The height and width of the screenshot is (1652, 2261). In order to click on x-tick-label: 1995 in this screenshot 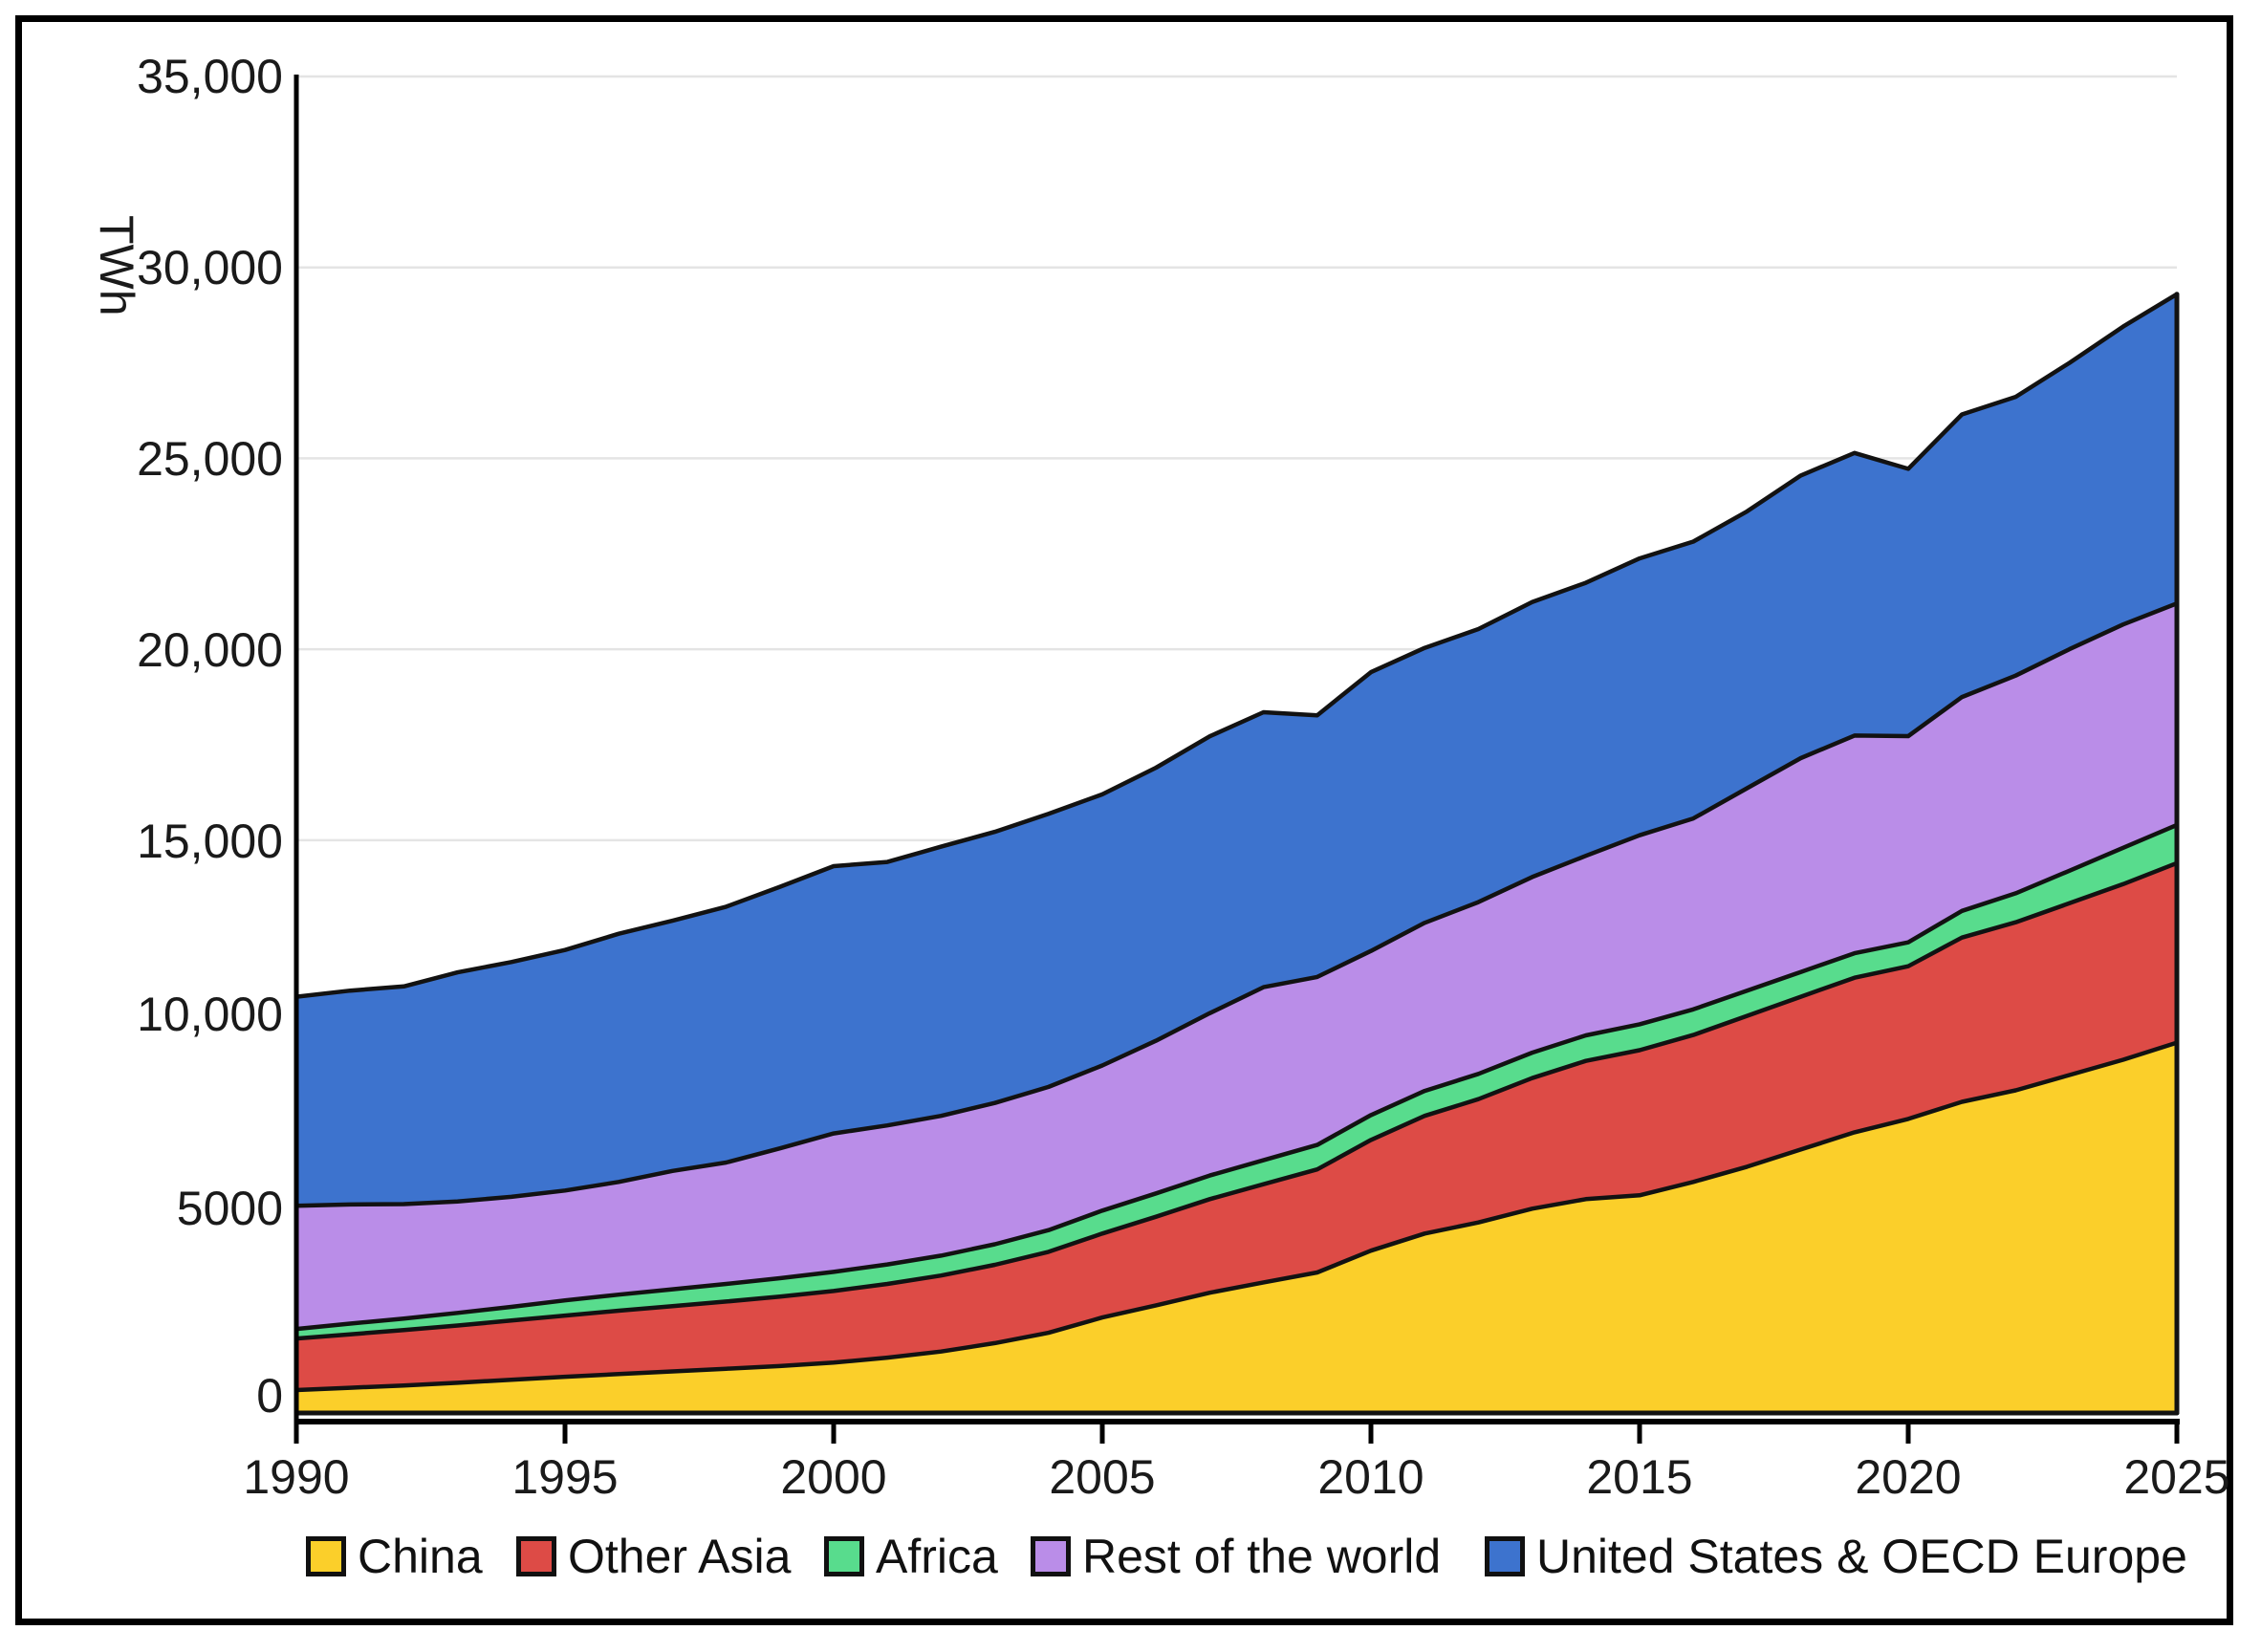, I will do `click(564, 1477)`.